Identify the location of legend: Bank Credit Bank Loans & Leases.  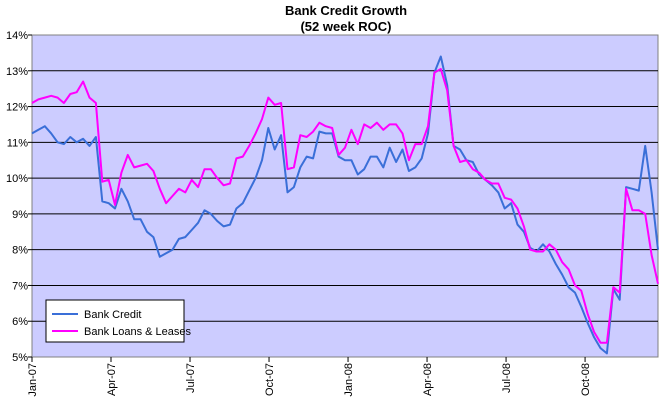
(118, 321).